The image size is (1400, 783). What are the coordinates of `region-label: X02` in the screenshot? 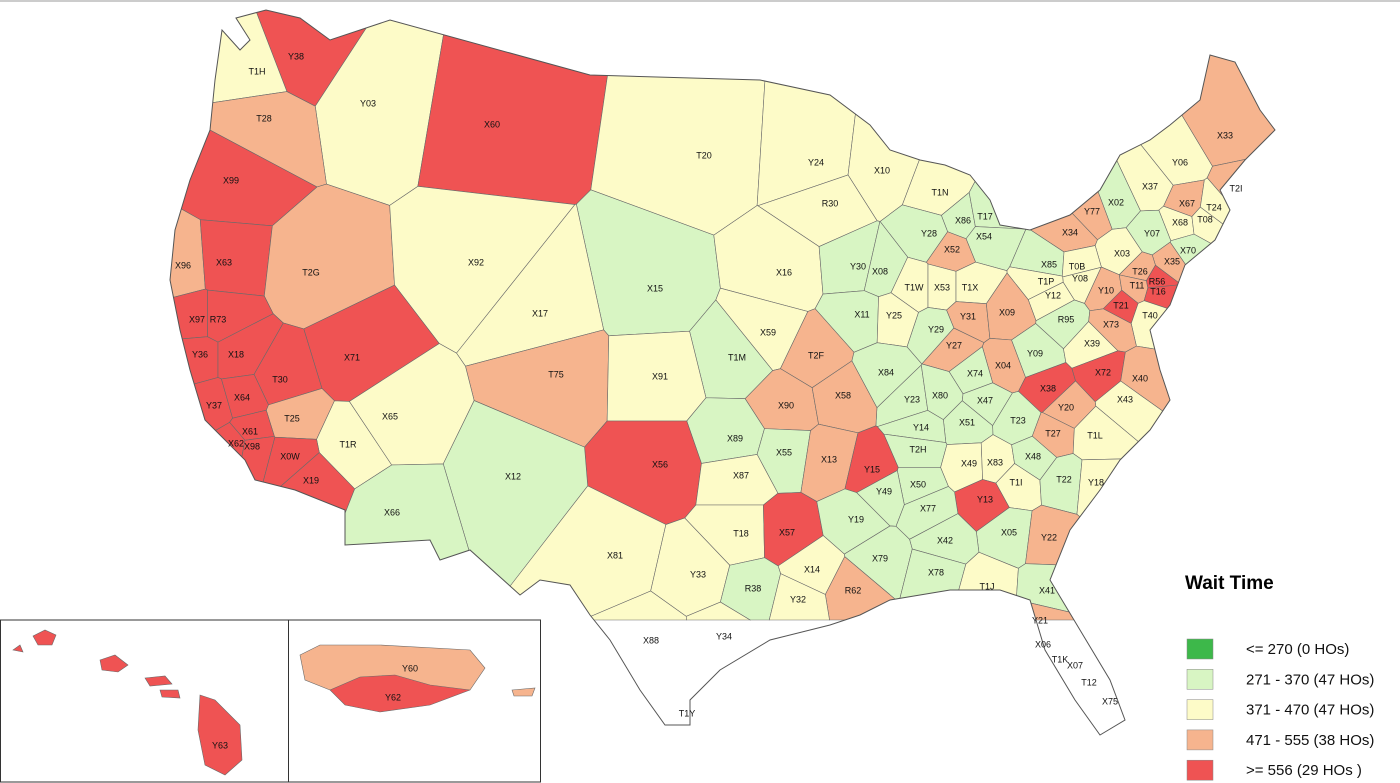 It's located at (1116, 202).